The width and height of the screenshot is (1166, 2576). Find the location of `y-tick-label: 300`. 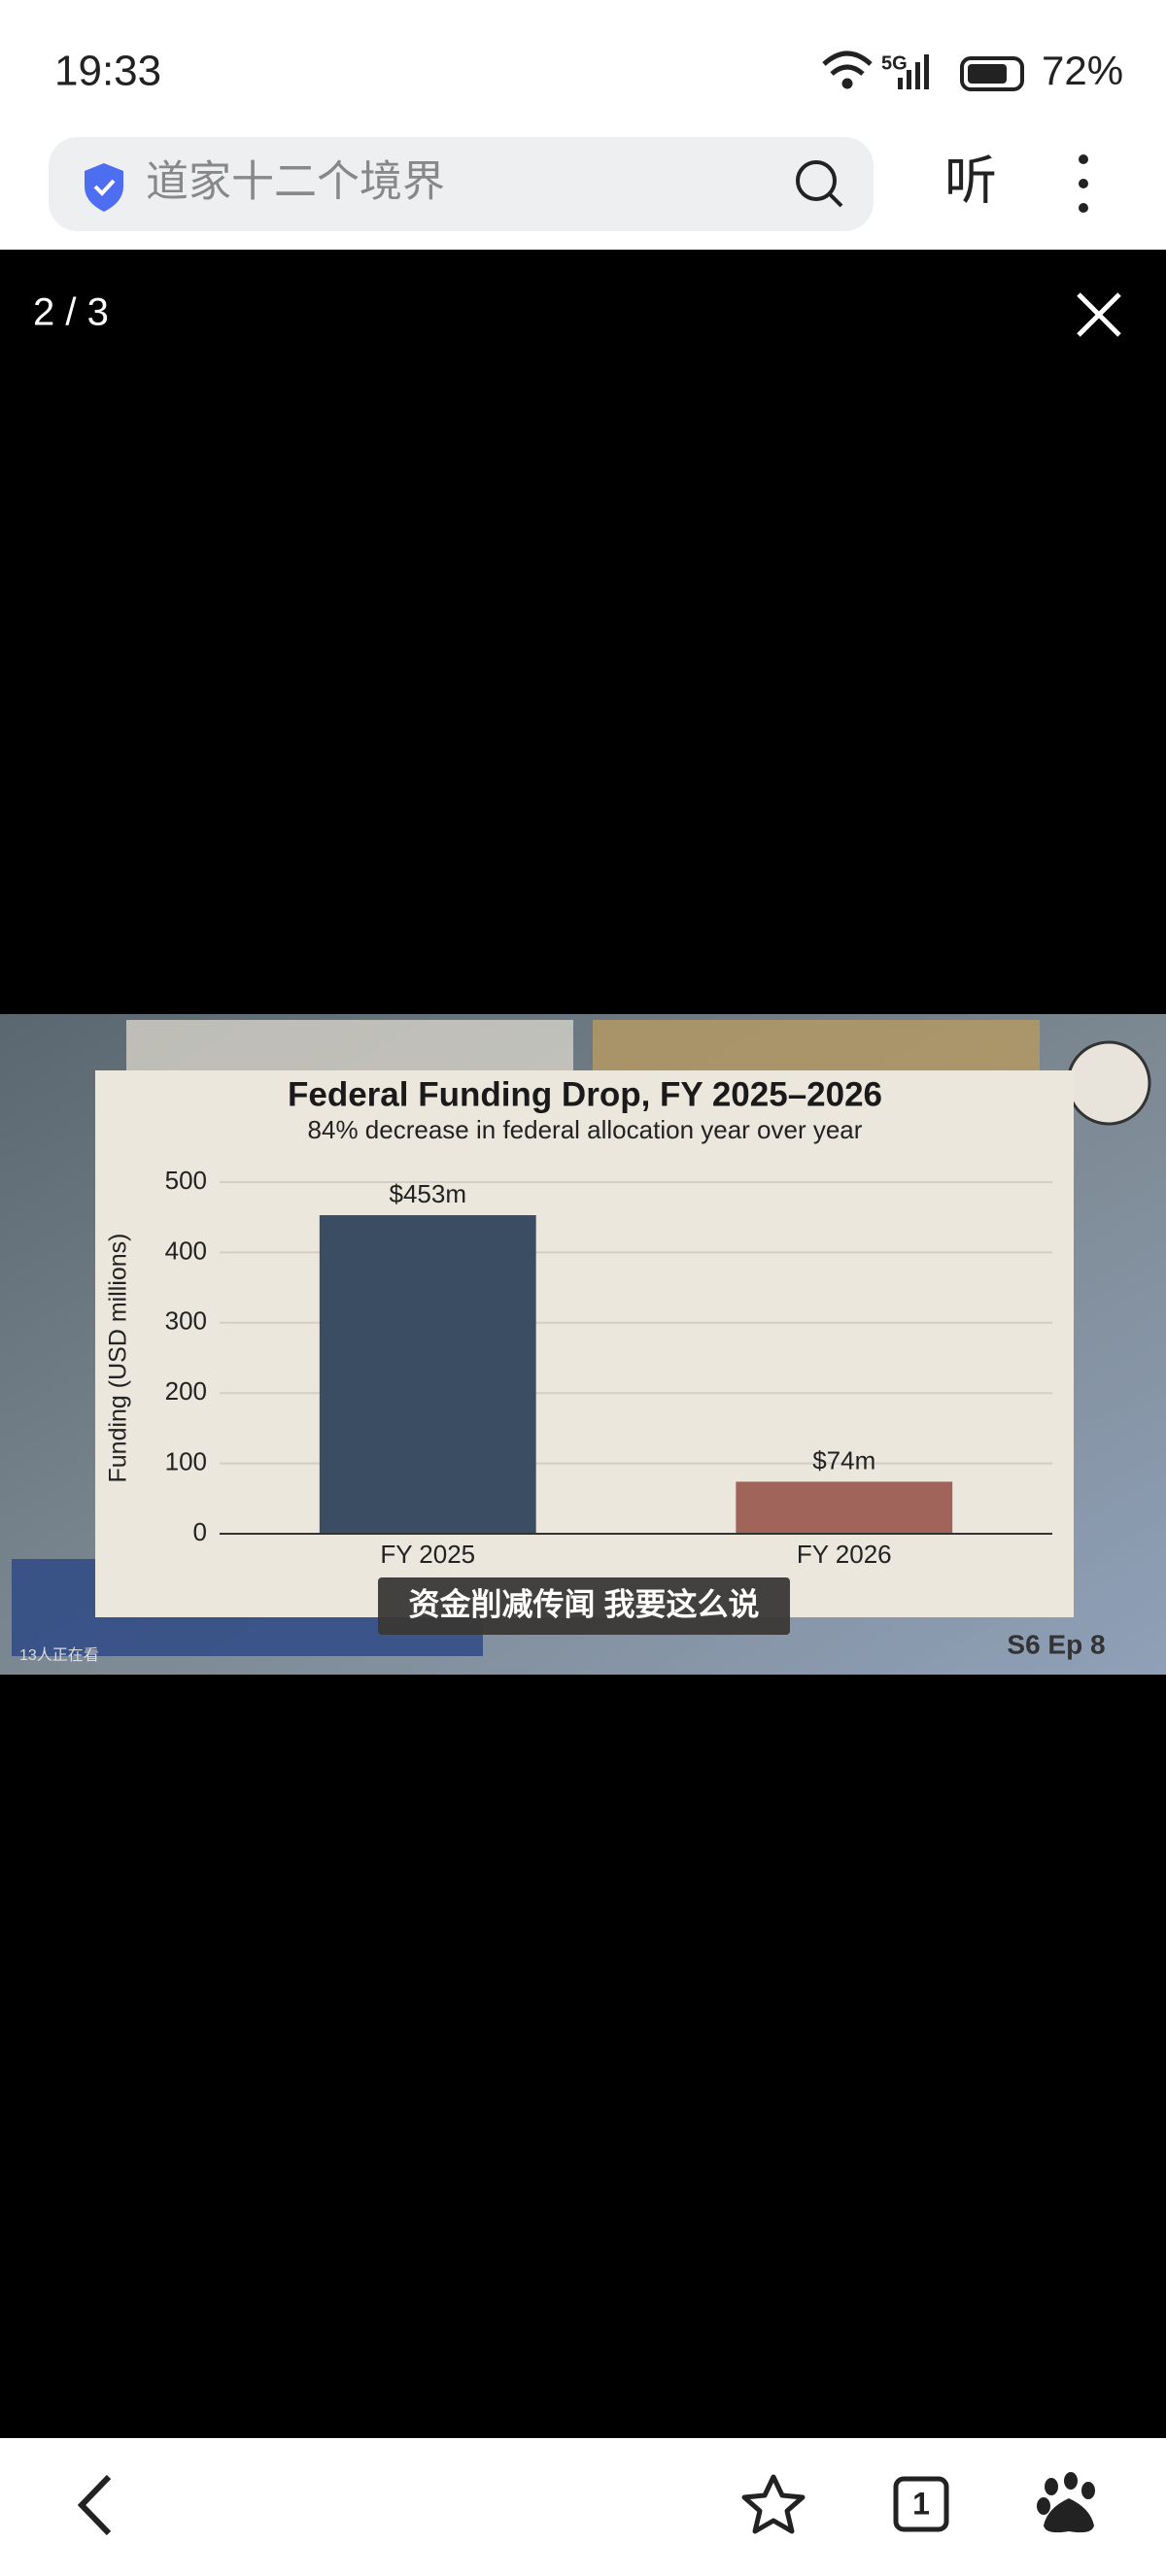

y-tick-label: 300 is located at coordinates (186, 1321).